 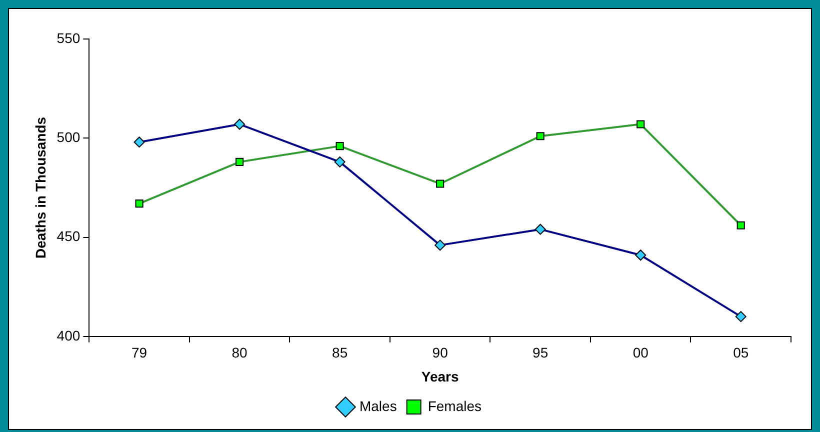 What do you see at coordinates (640, 352) in the screenshot?
I see `x-tick-label: 00` at bounding box center [640, 352].